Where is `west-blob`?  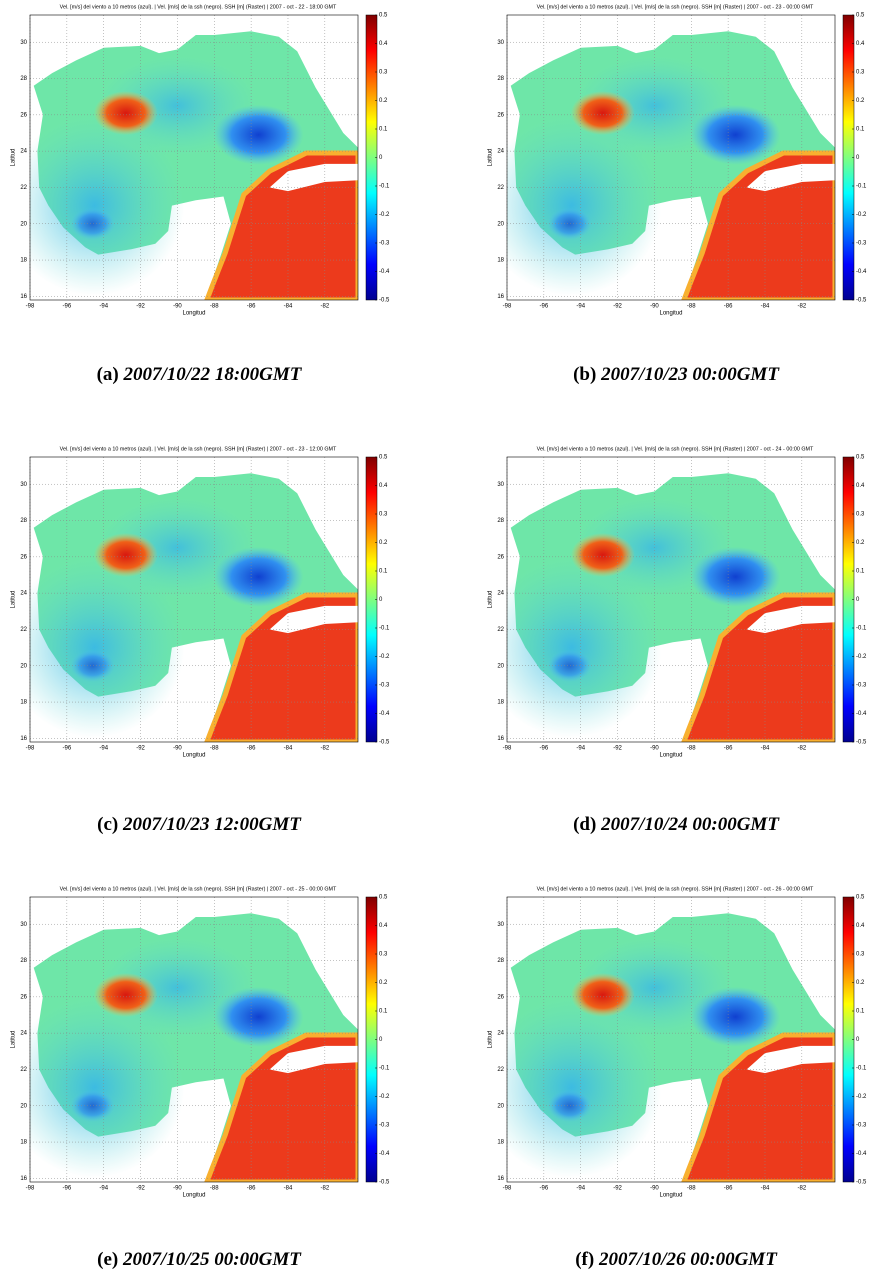 west-blob is located at coordinates (107, 205).